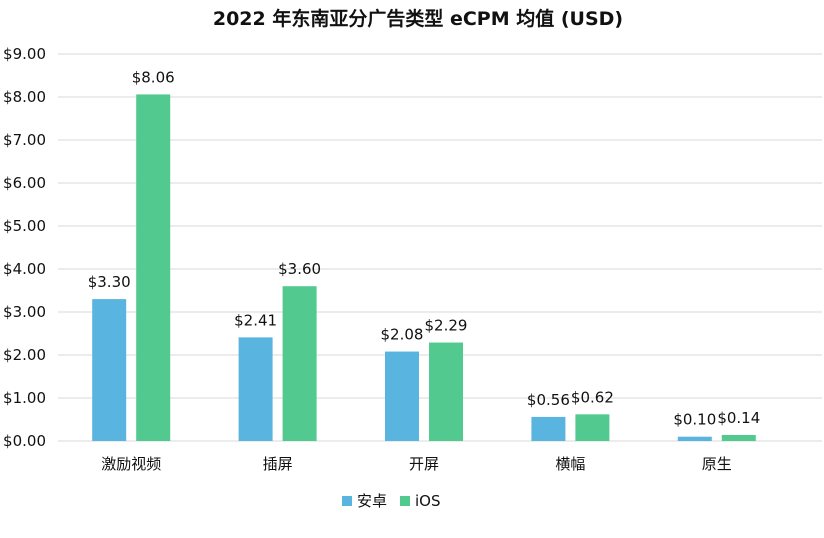  I want to click on y-tick-label: $8.00, so click(24, 97).